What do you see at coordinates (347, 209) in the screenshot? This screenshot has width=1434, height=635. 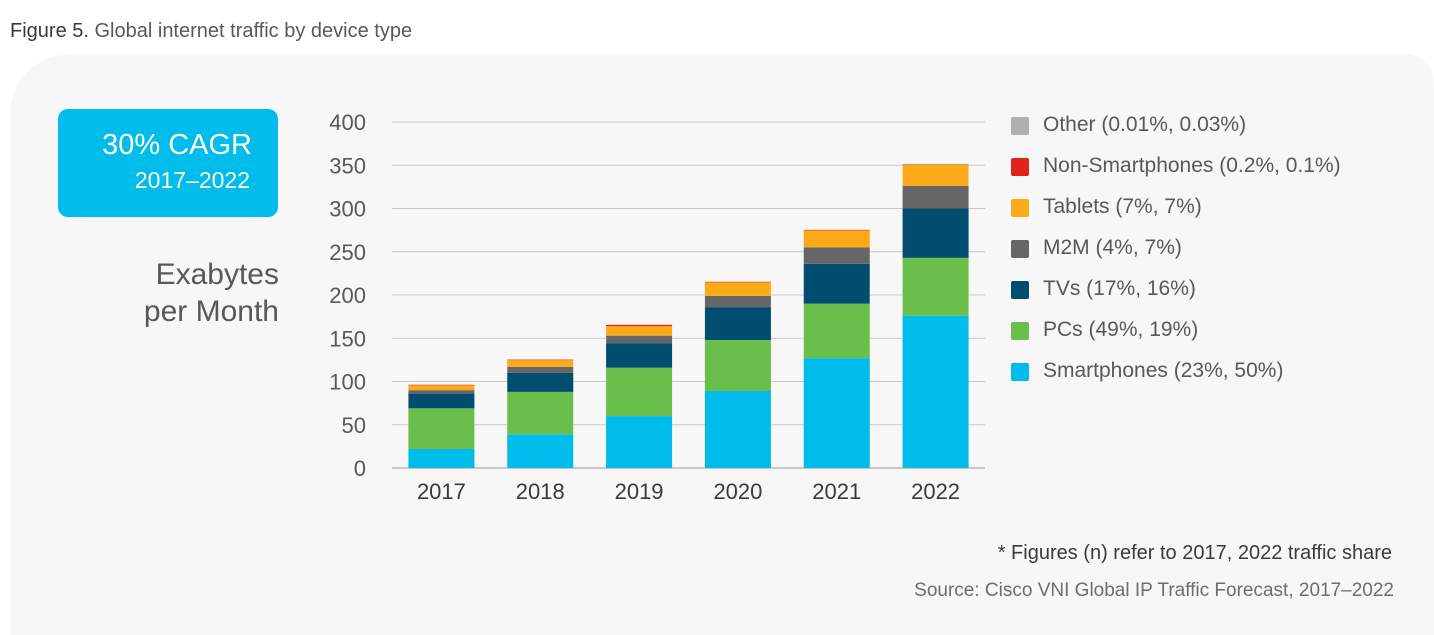 I see `y-tick-label: 300` at bounding box center [347, 209].